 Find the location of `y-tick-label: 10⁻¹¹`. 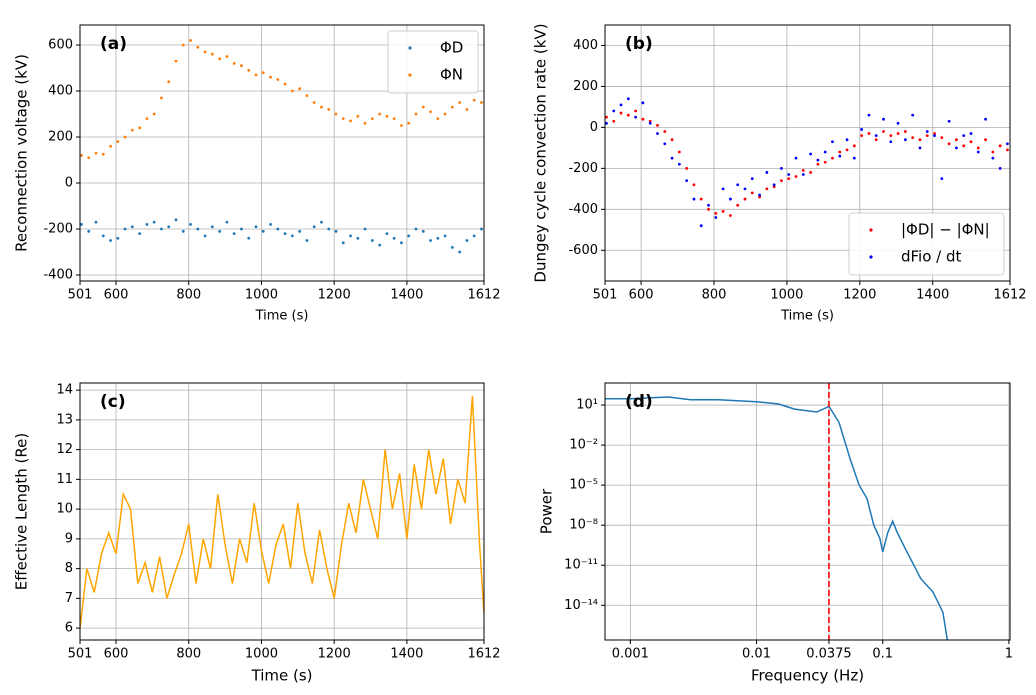

y-tick-label: 10⁻¹¹ is located at coordinates (581, 565).